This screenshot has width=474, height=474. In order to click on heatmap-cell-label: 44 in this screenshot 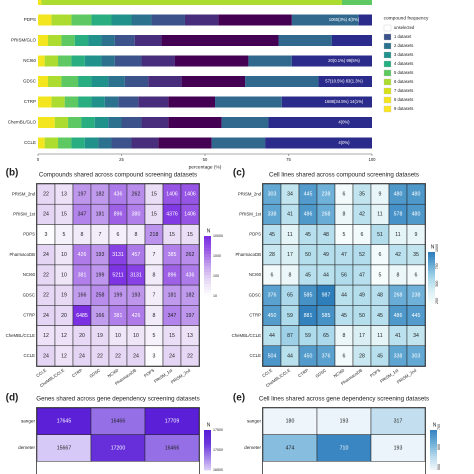, I will do `click(344, 296)`.